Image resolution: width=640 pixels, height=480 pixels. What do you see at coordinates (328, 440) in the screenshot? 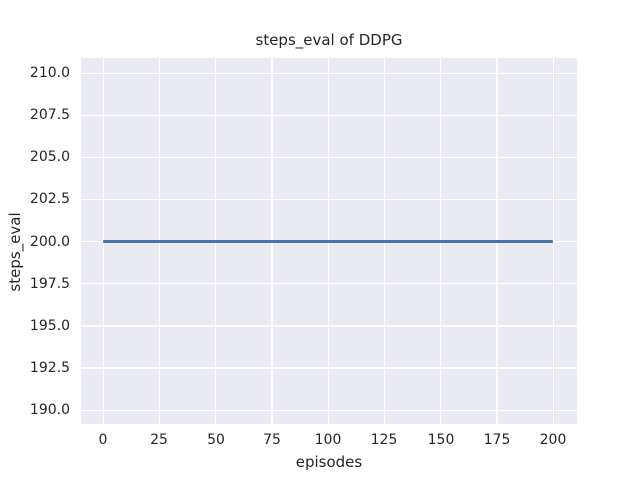
I see `x-tick-label: 100` at bounding box center [328, 440].